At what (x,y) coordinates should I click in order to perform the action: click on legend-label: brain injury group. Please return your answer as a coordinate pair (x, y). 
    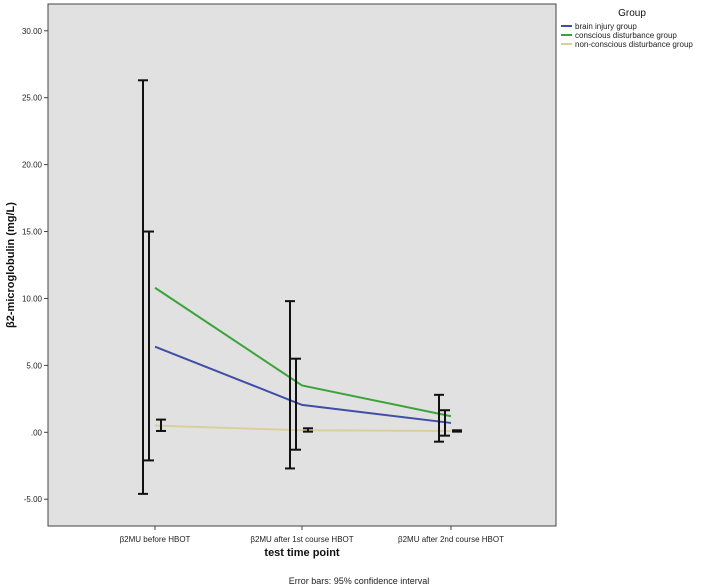
    Looking at the image, I should click on (606, 26).